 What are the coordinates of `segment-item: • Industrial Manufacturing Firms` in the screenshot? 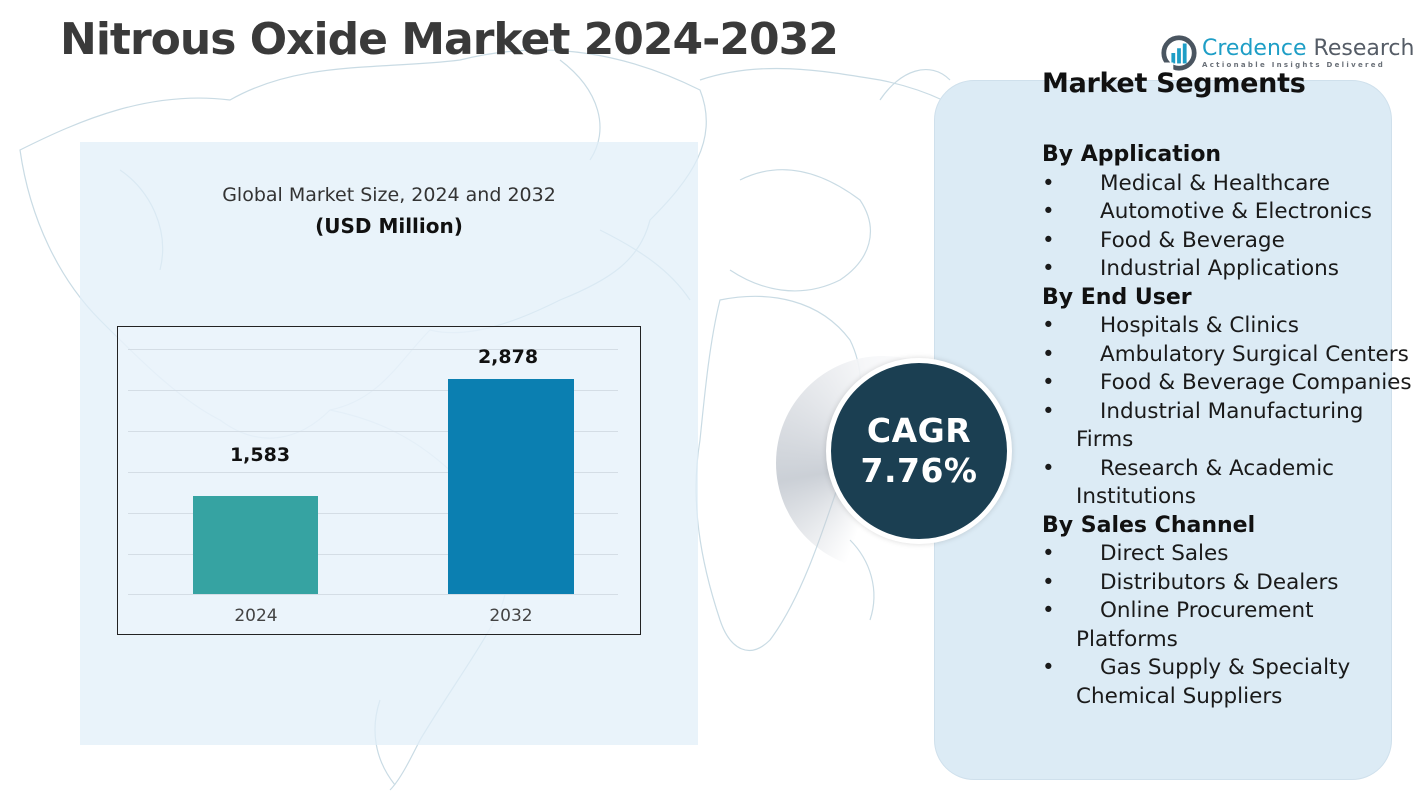 It's located at (1232, 426).